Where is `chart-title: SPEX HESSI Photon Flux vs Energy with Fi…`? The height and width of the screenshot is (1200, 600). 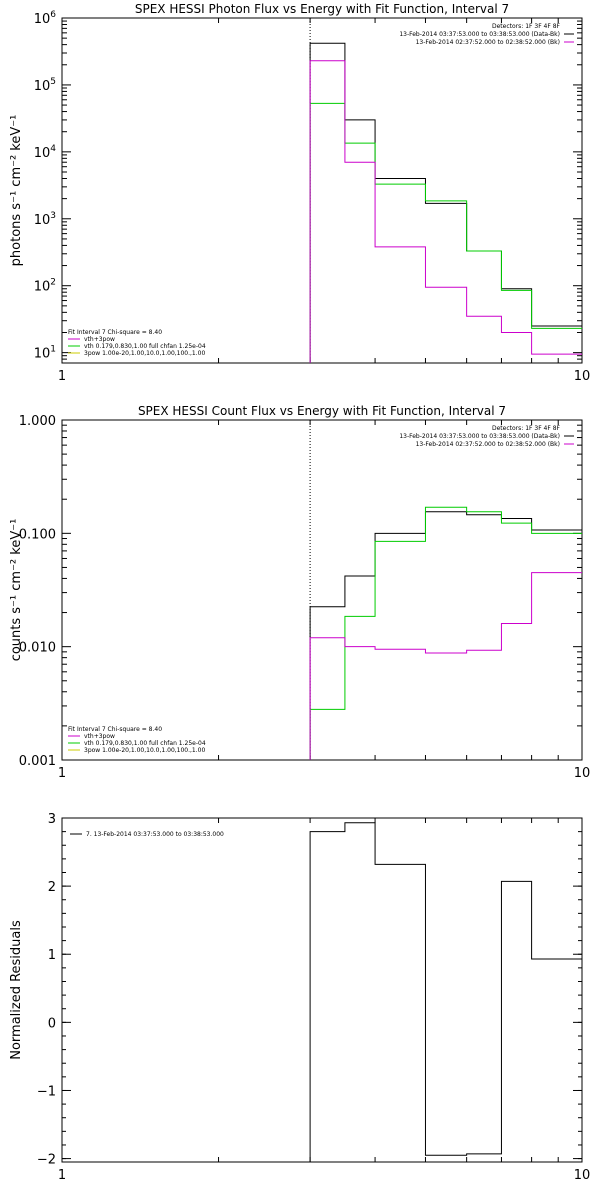 chart-title: SPEX HESSI Photon Flux vs Energy with Fi… is located at coordinates (322, 9).